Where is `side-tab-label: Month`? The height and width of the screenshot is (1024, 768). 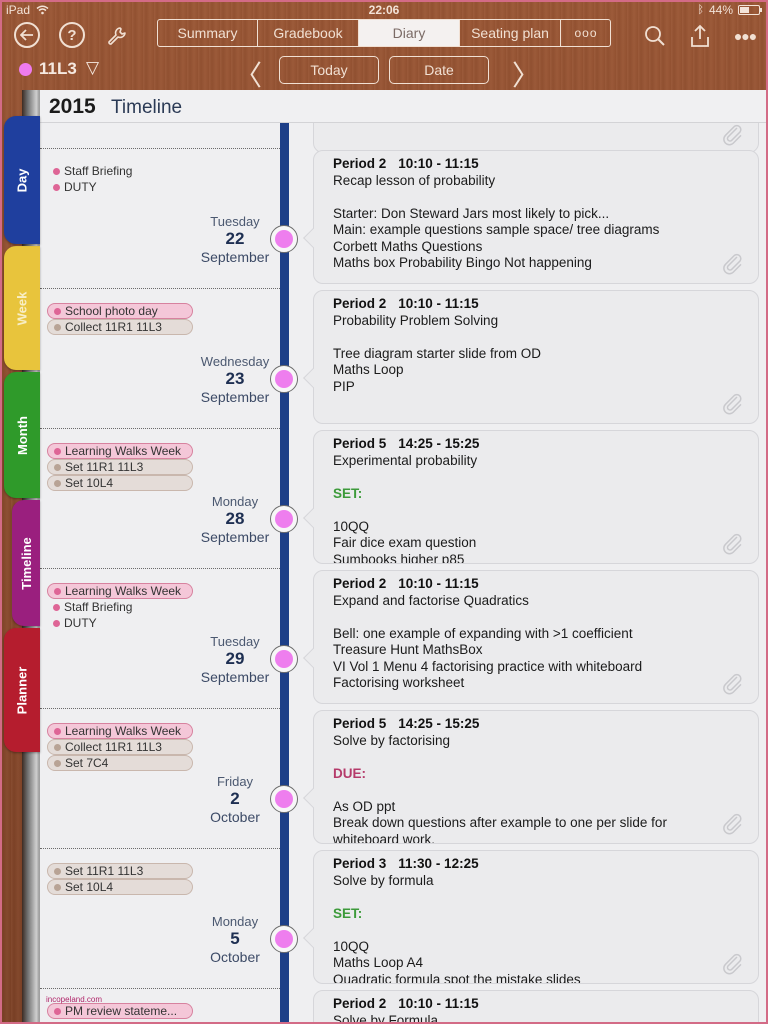 side-tab-label: Month is located at coordinates (22, 435).